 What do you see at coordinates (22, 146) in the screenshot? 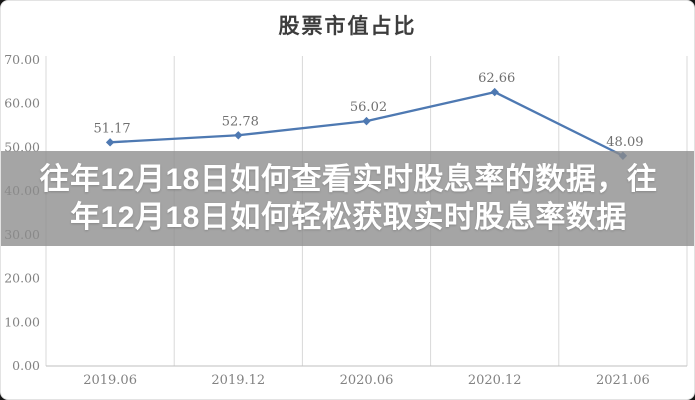
I see `y-tick-label: 50.00` at bounding box center [22, 146].